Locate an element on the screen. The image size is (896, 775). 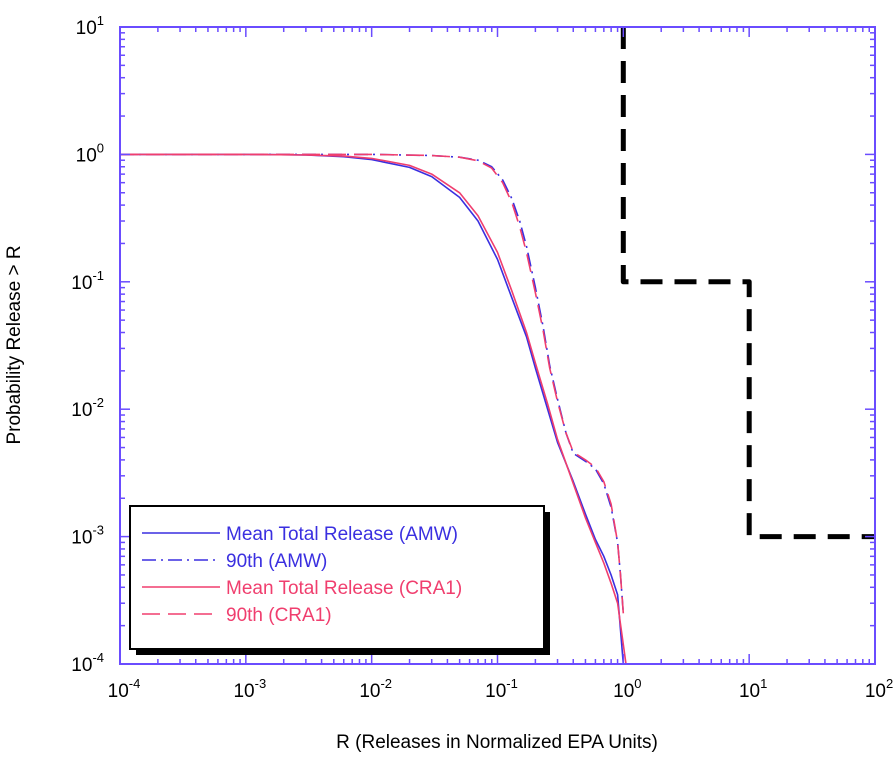
y-tick-label: 10⁻² is located at coordinates (87, 408).